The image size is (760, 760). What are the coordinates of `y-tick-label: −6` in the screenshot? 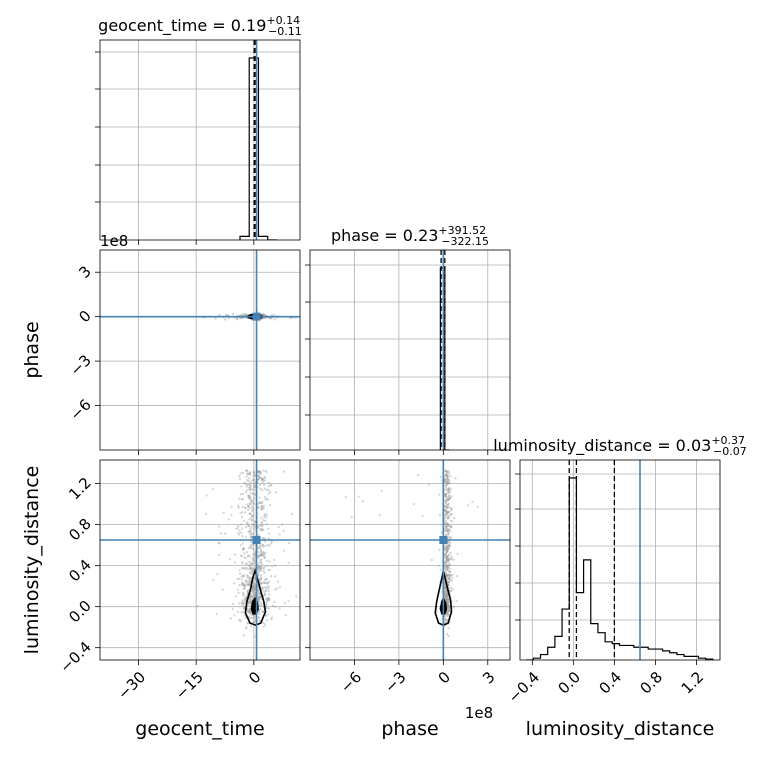 It's located at (80, 410).